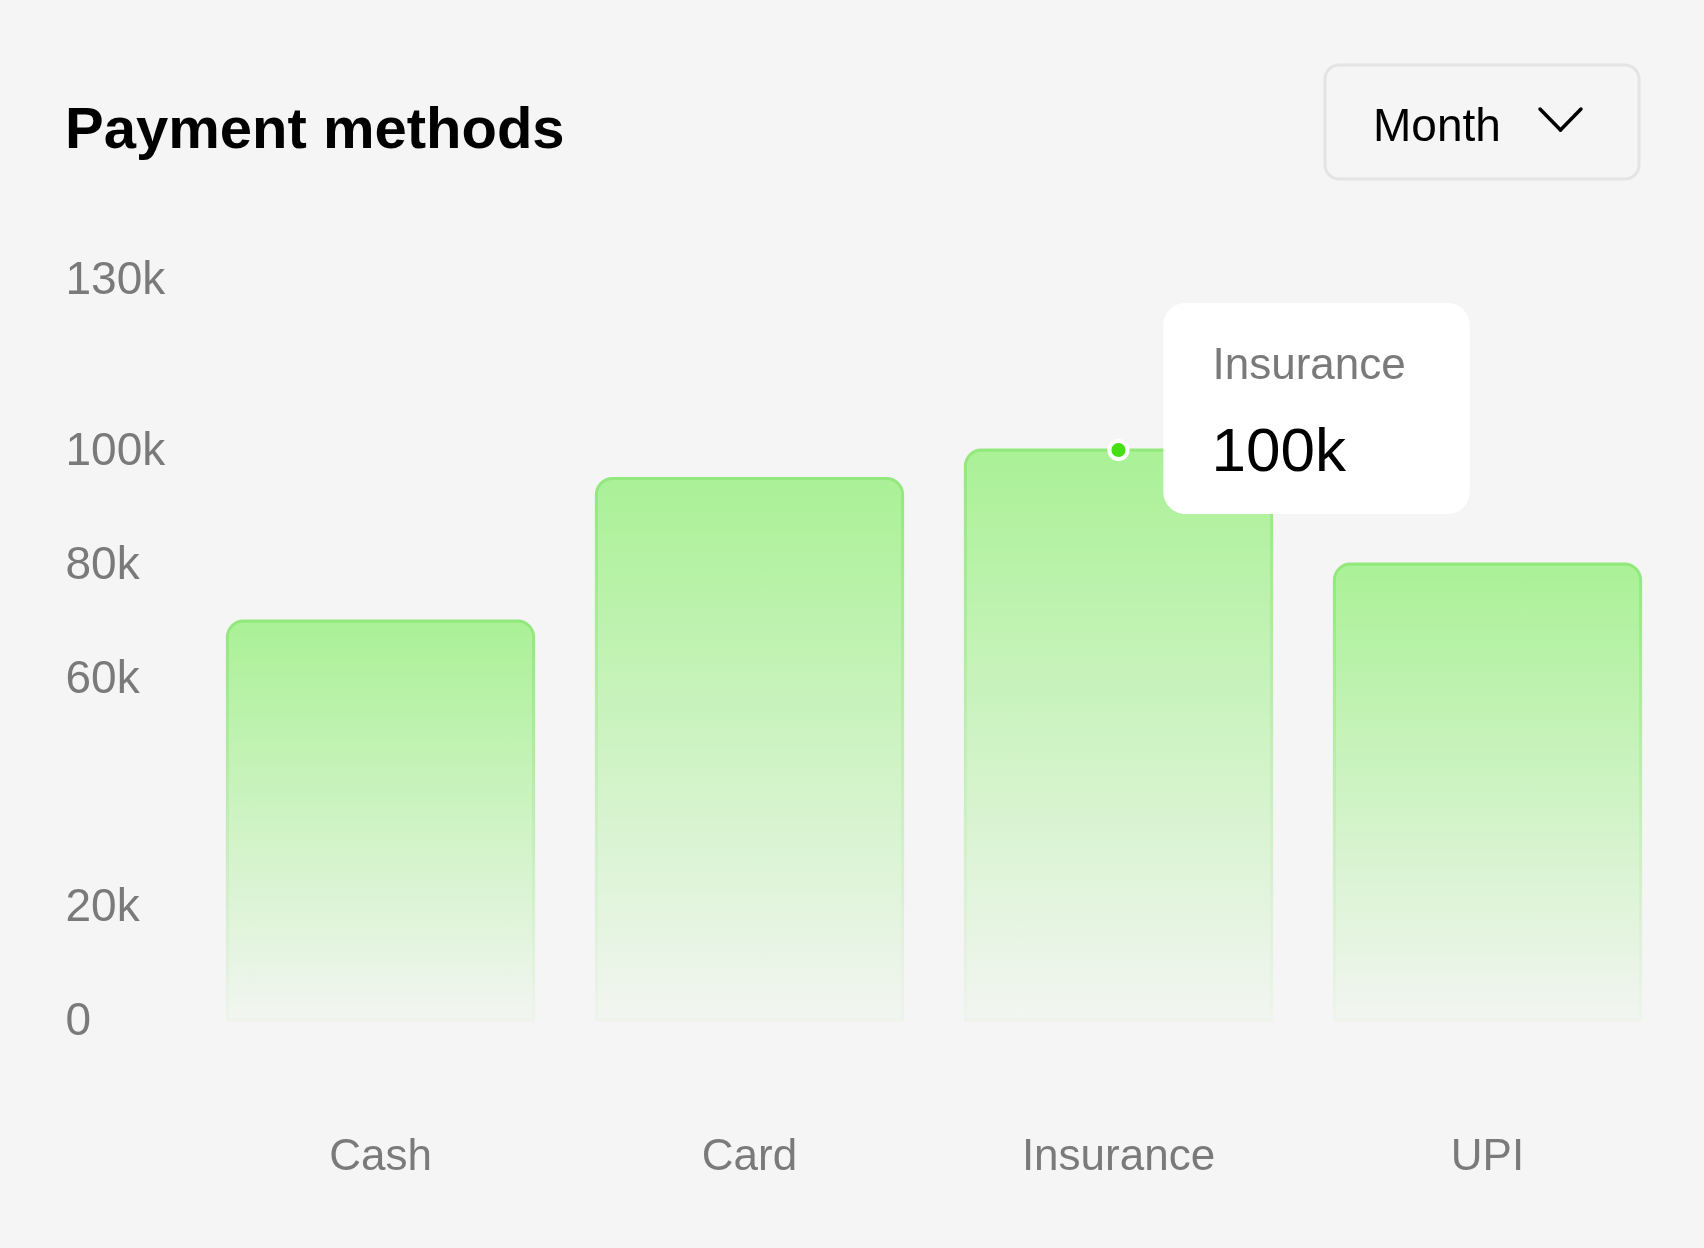  What do you see at coordinates (1309, 363) in the screenshot?
I see `category-label: Insurance` at bounding box center [1309, 363].